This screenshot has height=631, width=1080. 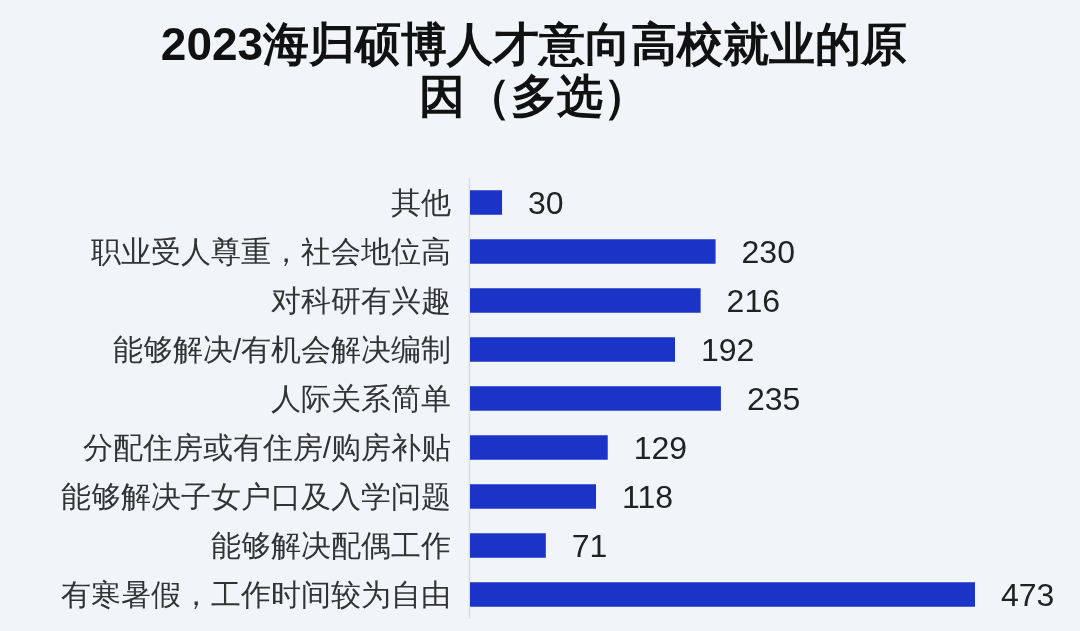 I want to click on y-tick-label: 能够解决配偶工作, so click(x=331, y=545).